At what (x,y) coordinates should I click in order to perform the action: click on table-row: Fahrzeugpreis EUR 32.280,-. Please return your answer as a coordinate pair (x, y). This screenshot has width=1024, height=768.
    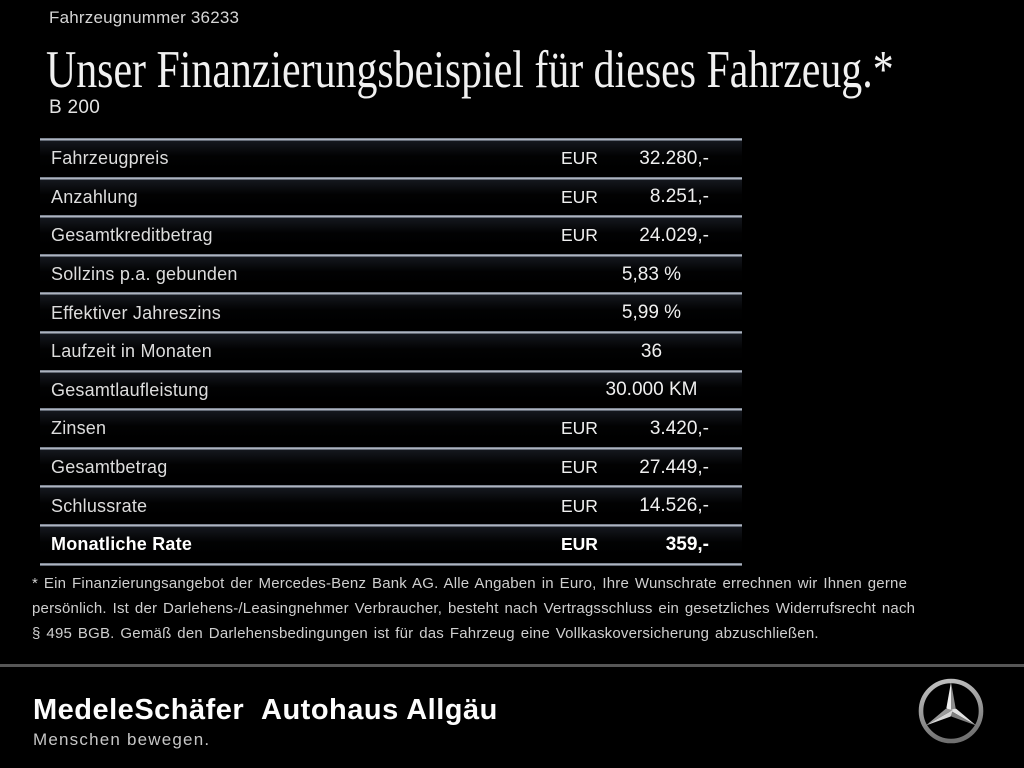
    Looking at the image, I should click on (391, 157).